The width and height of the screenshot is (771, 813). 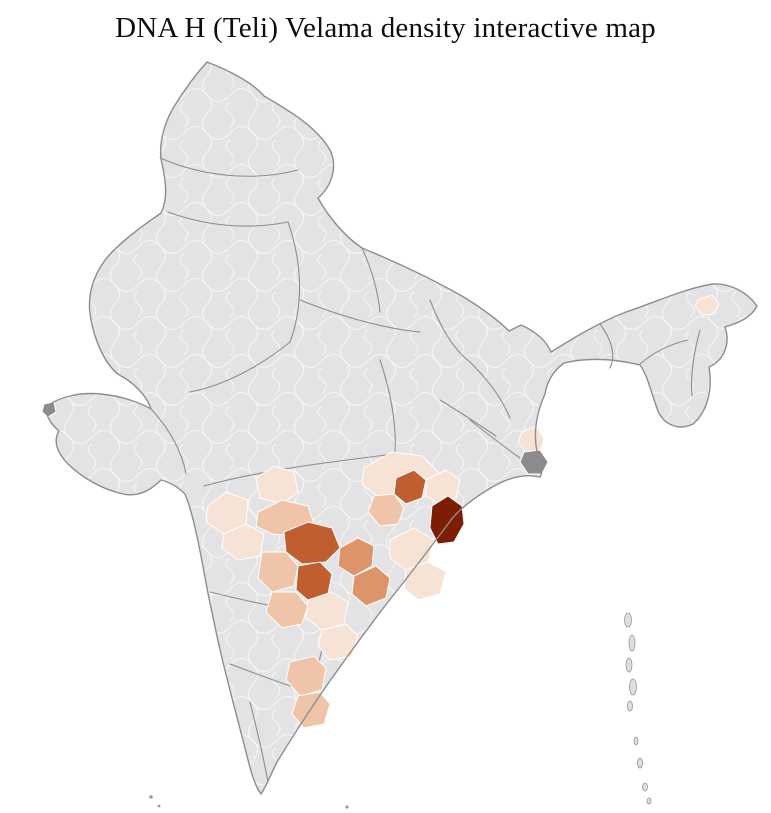 What do you see at coordinates (249, 802) in the screenshot?
I see `islands-lakshadweep` at bounding box center [249, 802].